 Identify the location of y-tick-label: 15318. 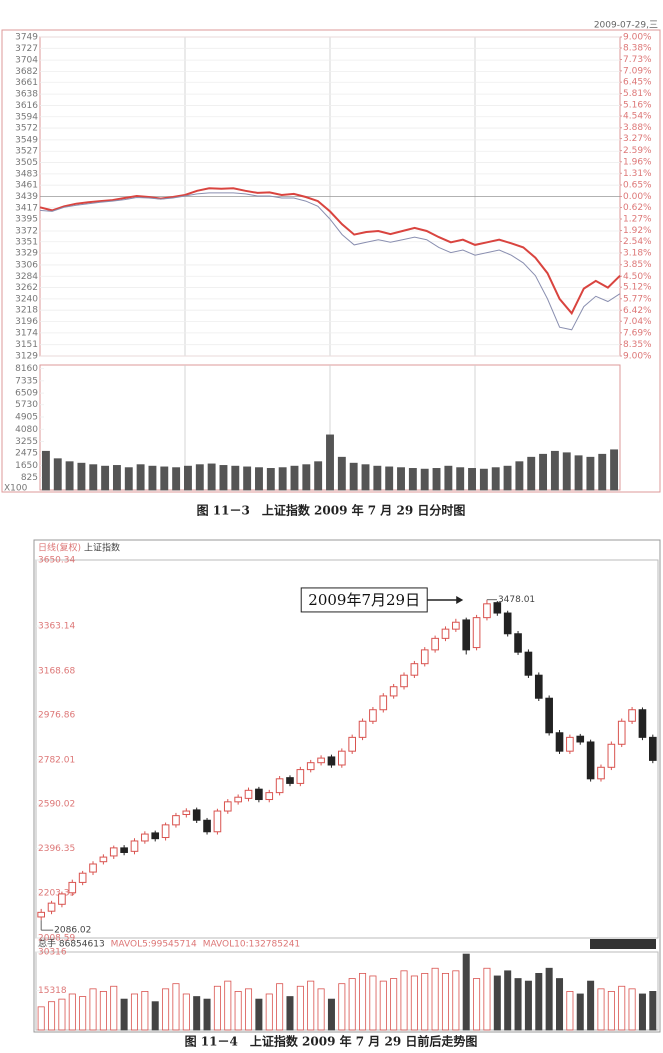
(52, 991).